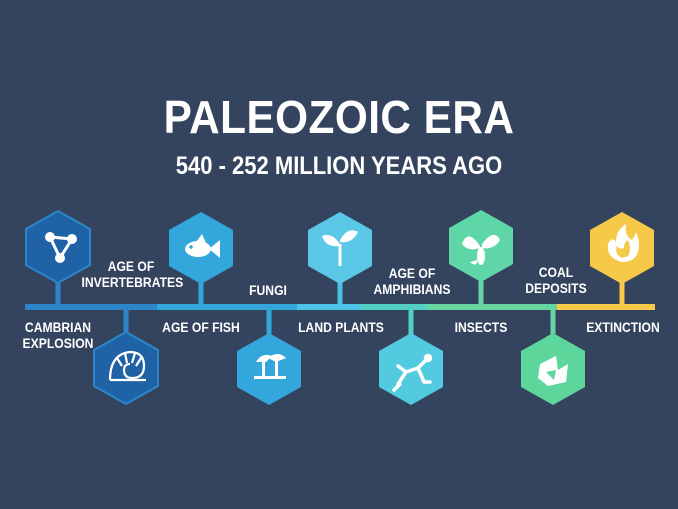 Image resolution: width=678 pixels, height=509 pixels. What do you see at coordinates (412, 289) in the screenshot?
I see `label-amphibians-line2: AMPHIBIANS` at bounding box center [412, 289].